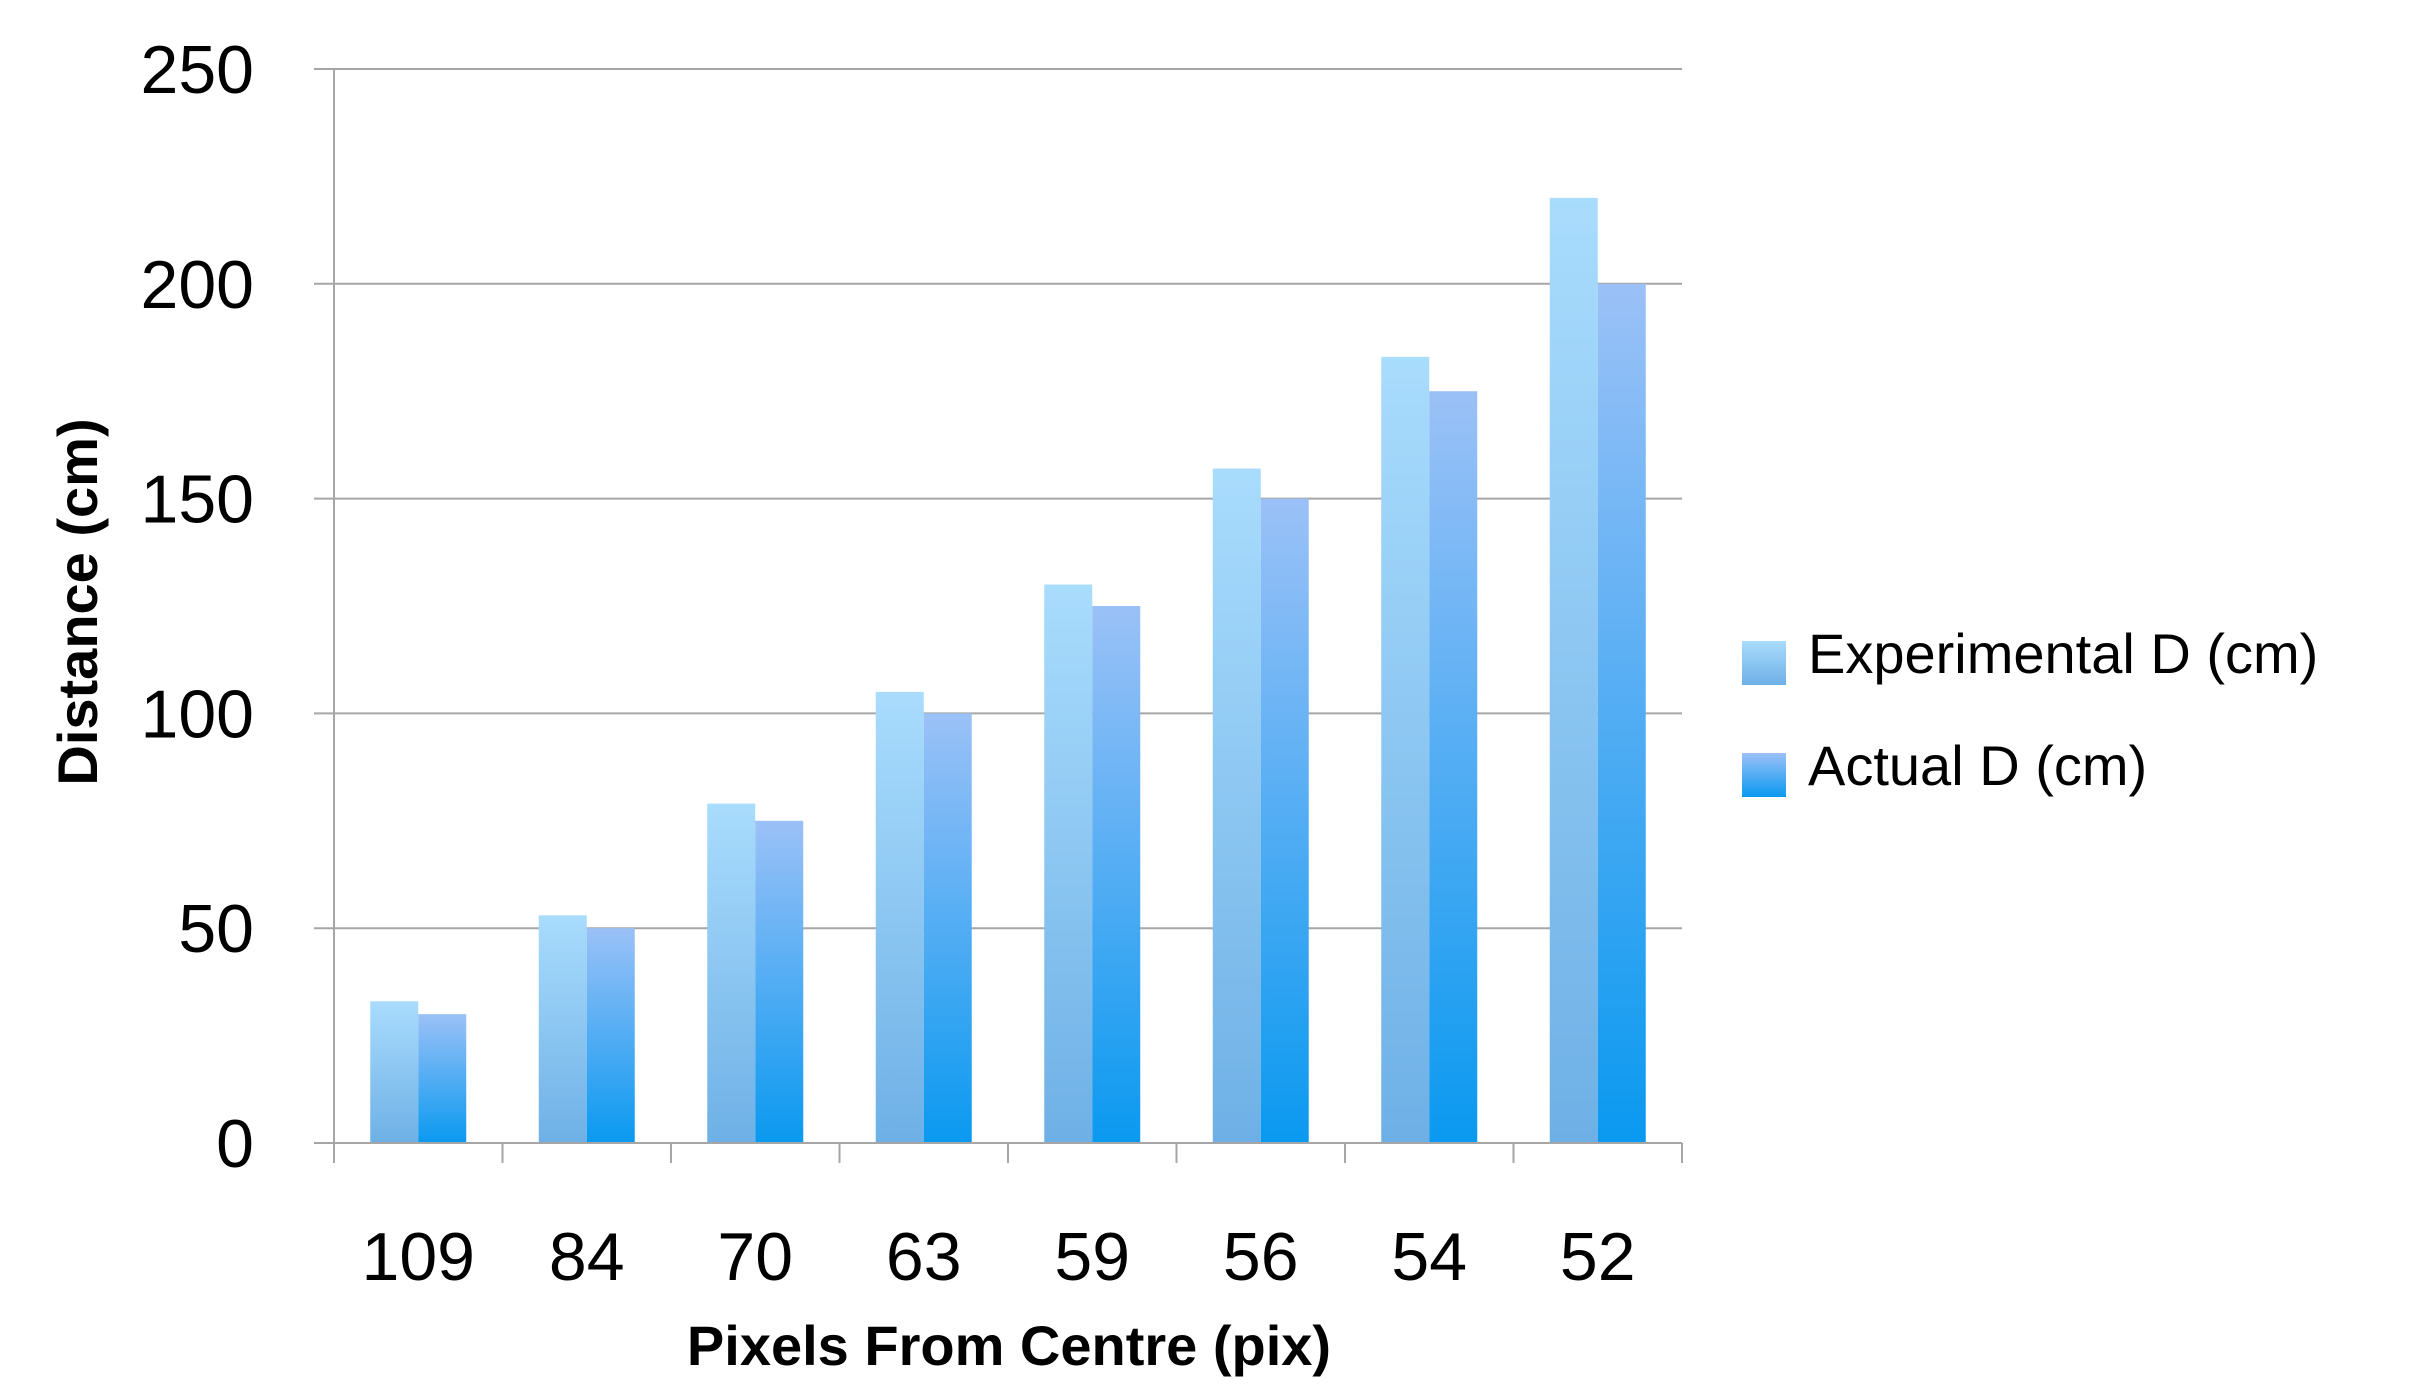 The width and height of the screenshot is (2424, 1386). Describe the element at coordinates (755, 1257) in the screenshot. I see `x-tick-label: 70` at that location.